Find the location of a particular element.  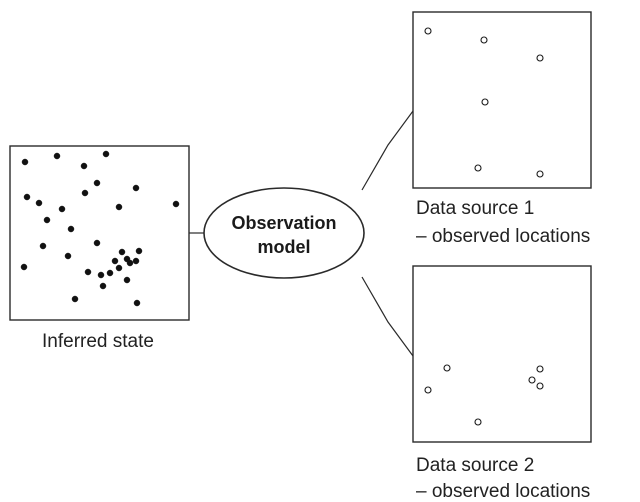

data-source-1-box is located at coordinates (502, 100).